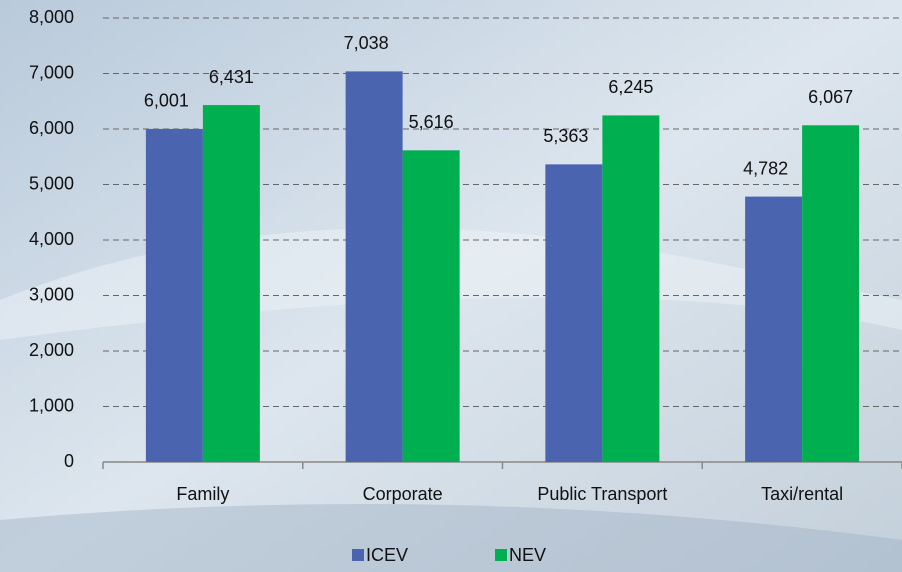 The height and width of the screenshot is (572, 902). What do you see at coordinates (527, 555) in the screenshot?
I see `legend-label: NEV` at bounding box center [527, 555].